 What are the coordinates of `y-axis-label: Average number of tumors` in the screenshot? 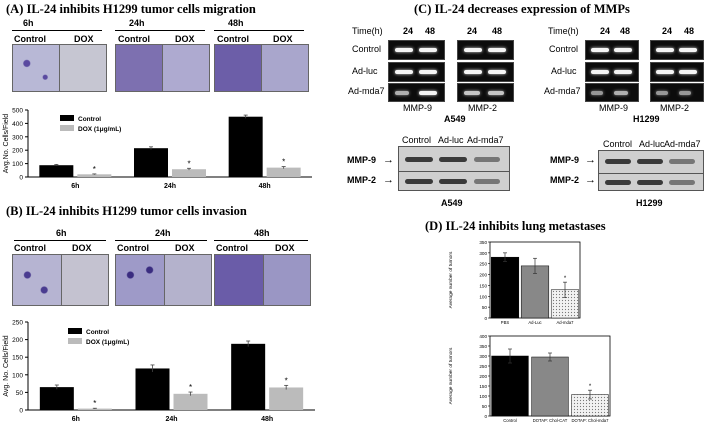 It's located at (451, 375).